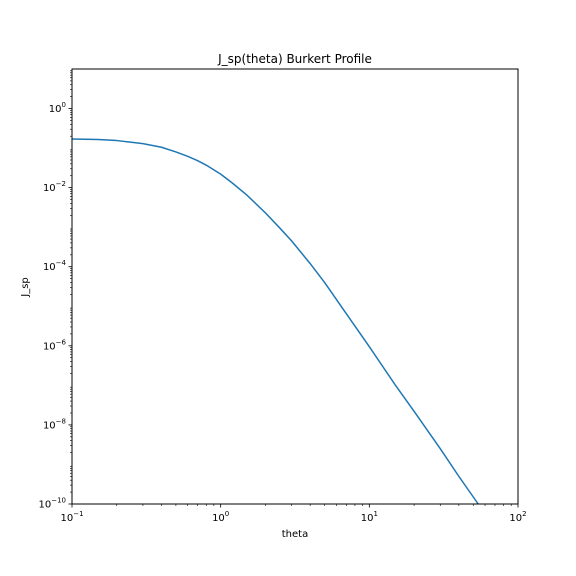 The width and height of the screenshot is (576, 576). What do you see at coordinates (25, 287) in the screenshot?
I see `y-axis-label: J_sp` at bounding box center [25, 287].